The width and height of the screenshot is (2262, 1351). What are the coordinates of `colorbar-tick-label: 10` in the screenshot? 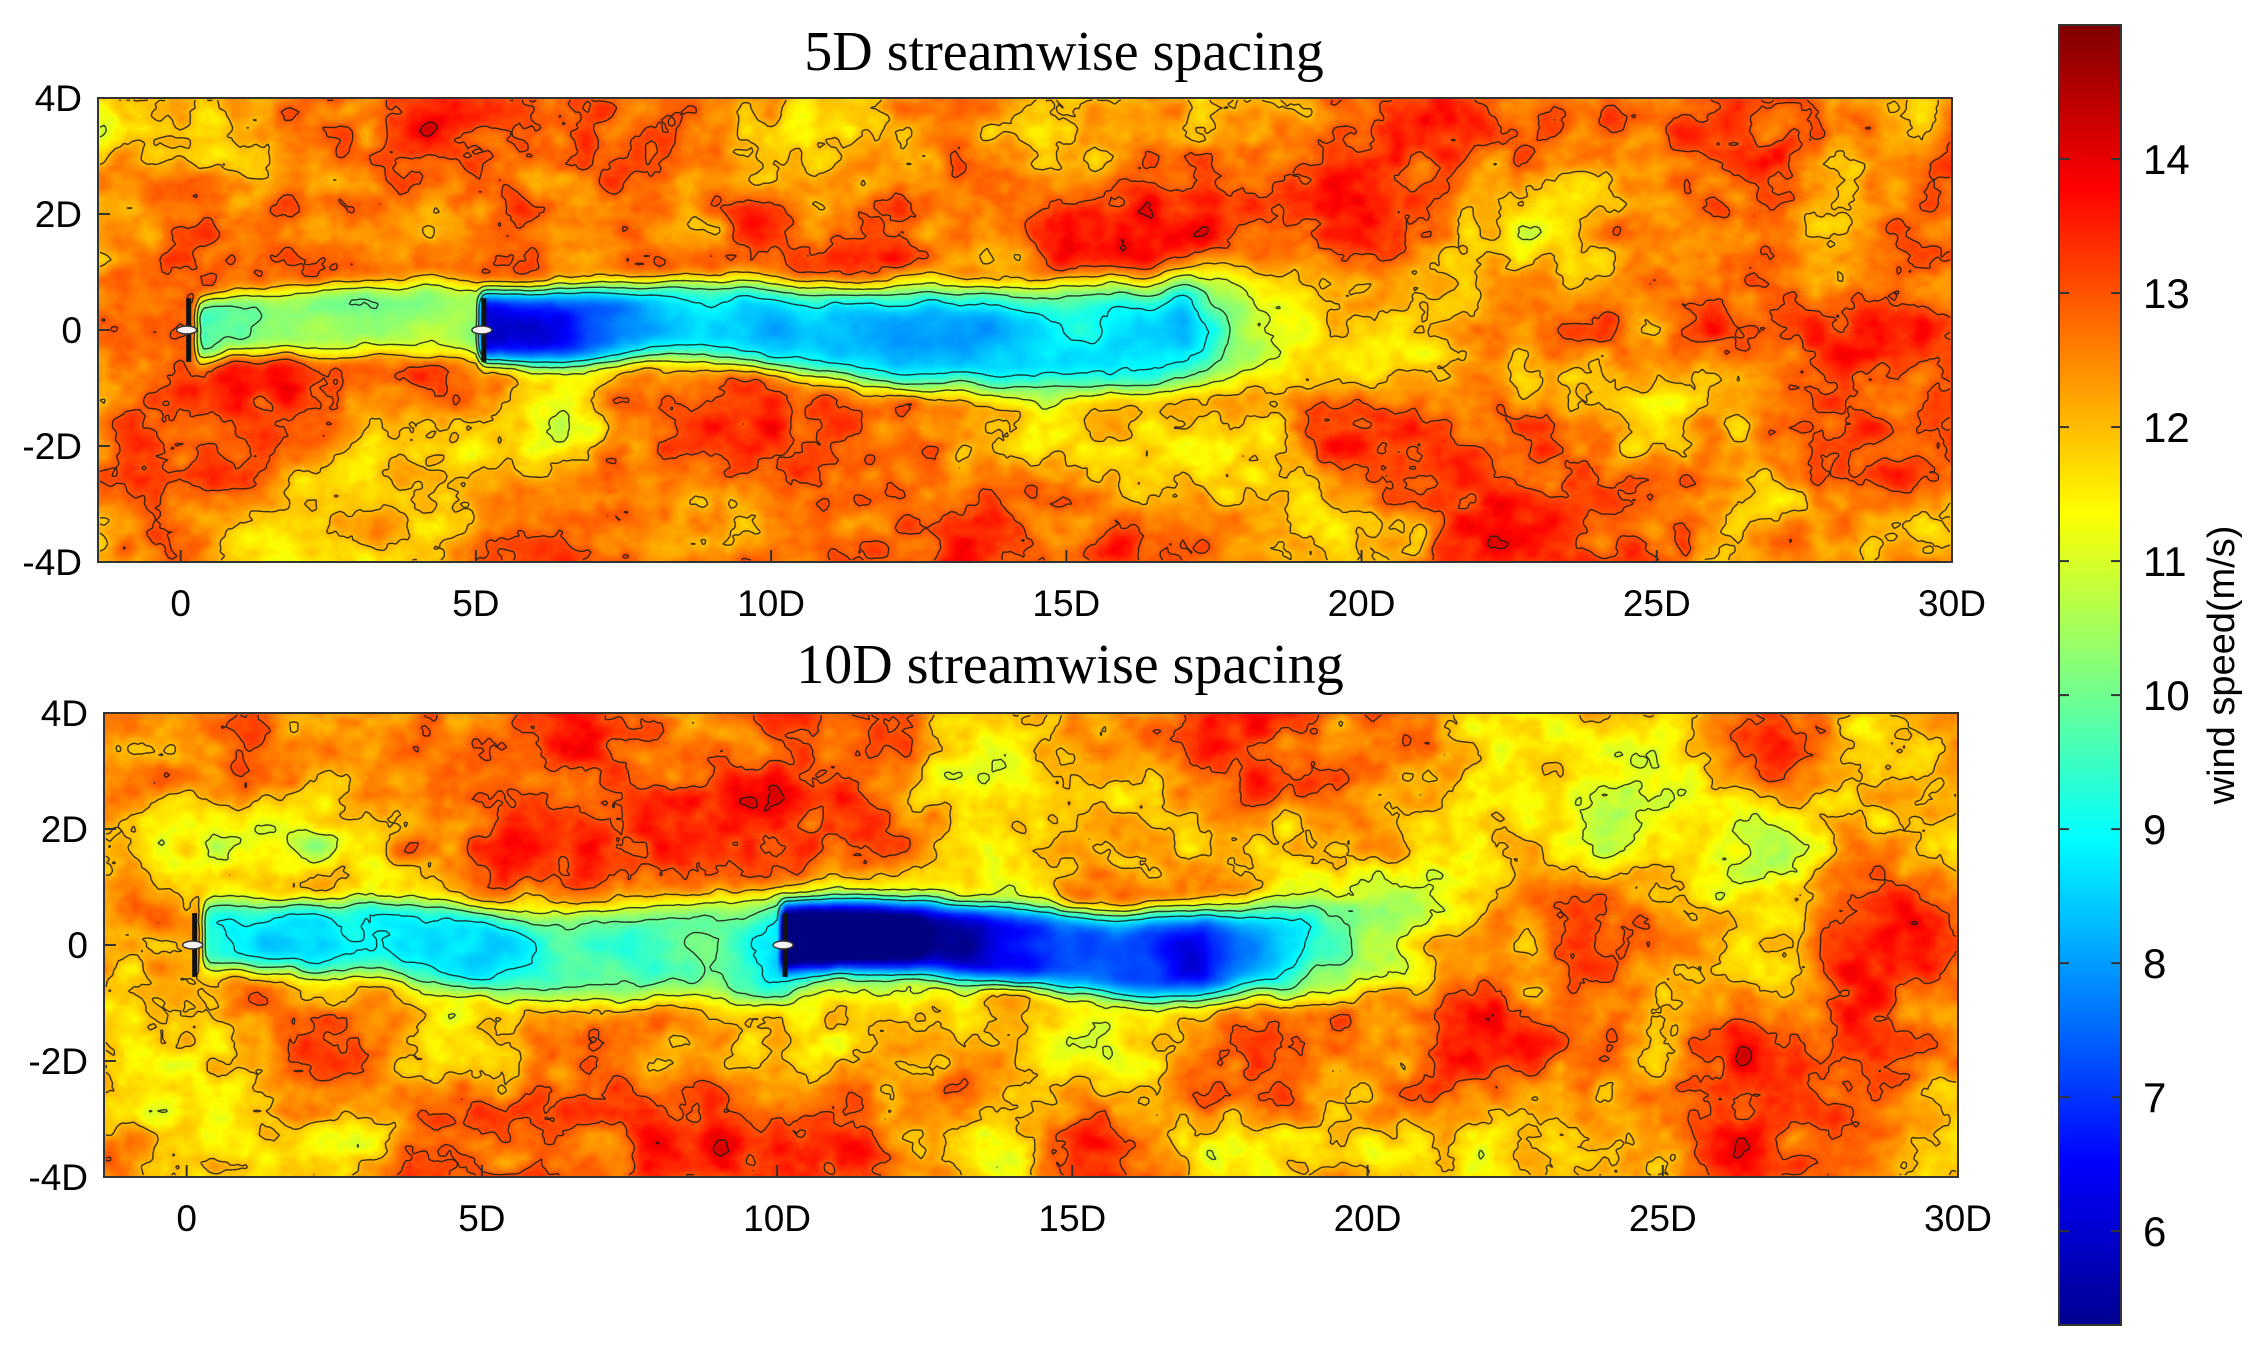 It's located at (2166, 695).